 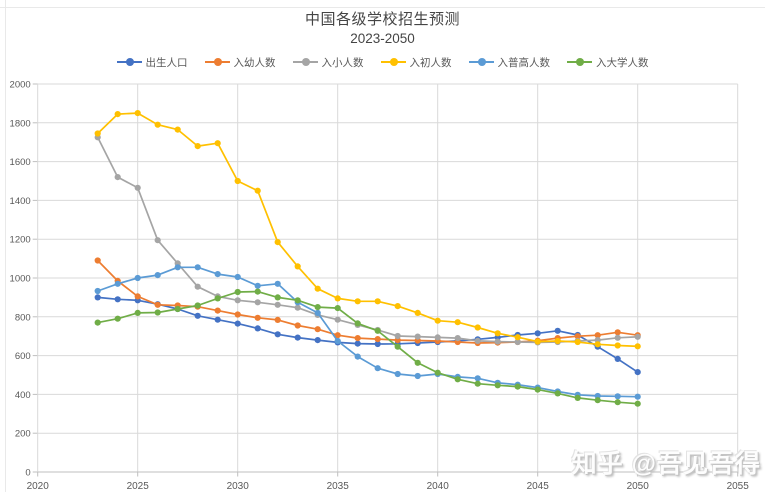 What do you see at coordinates (177, 267) in the screenshot?
I see `data-point-s4-2027` at bounding box center [177, 267].